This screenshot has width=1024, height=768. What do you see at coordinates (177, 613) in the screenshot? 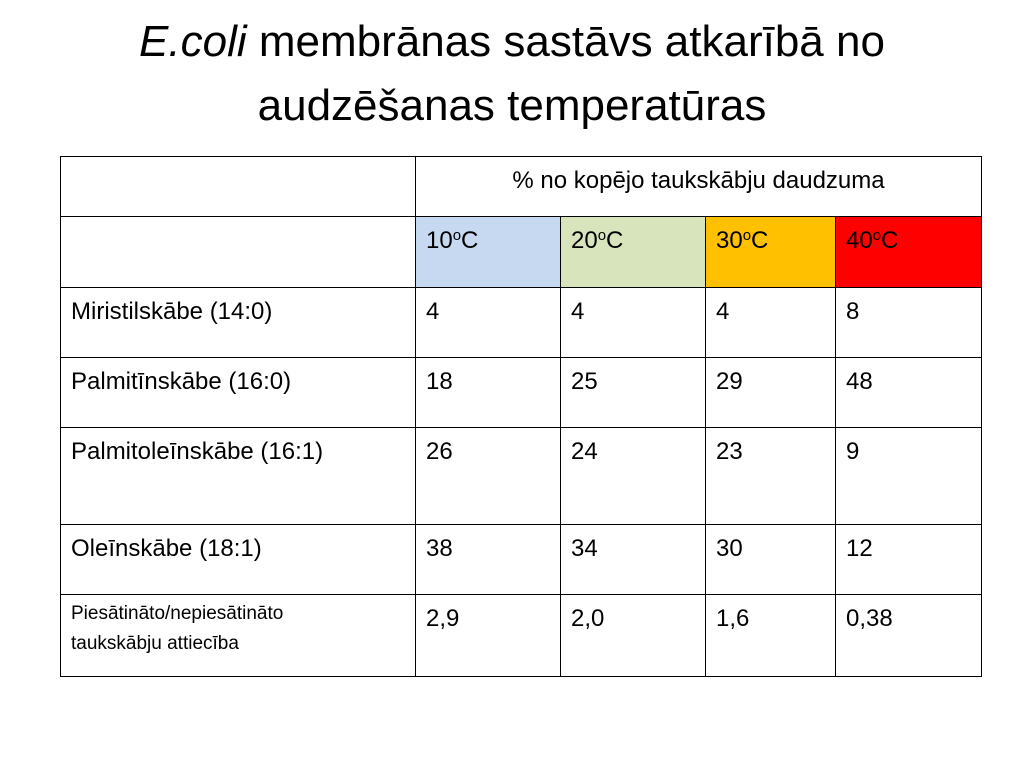
I see `row-label-line1: Piesātināto/nepiesātināto` at bounding box center [177, 613].